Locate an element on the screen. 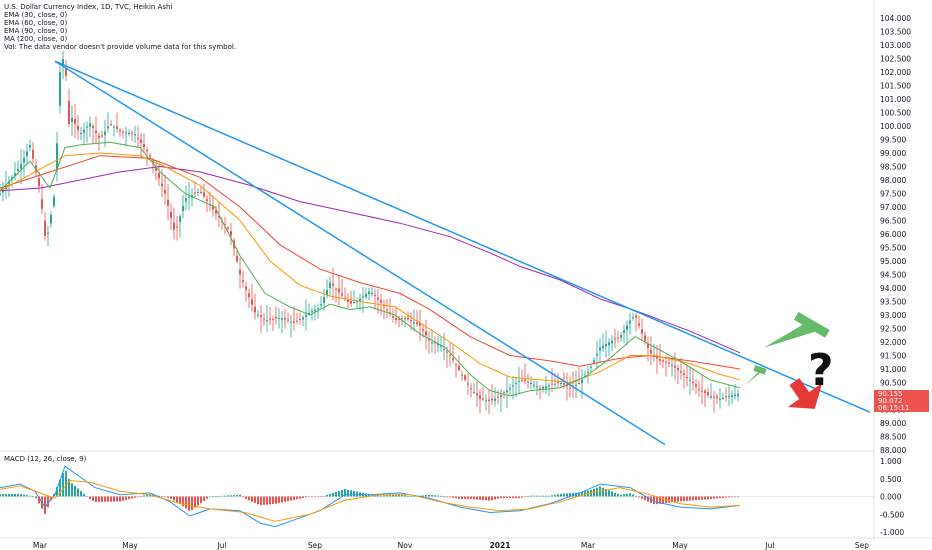 This screenshot has width=932, height=550. macd-pane is located at coordinates (437, 496).